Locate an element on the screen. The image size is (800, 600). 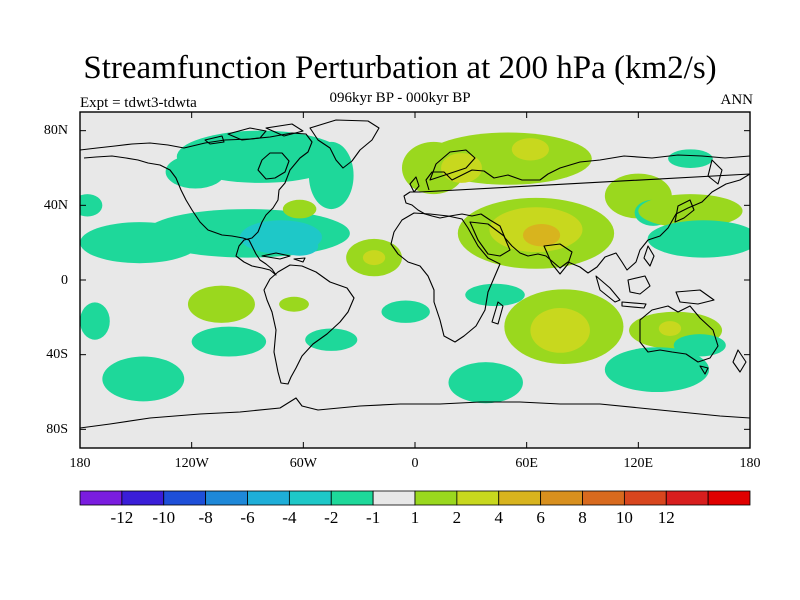
lon-tick-60e: 60E is located at coordinates (526, 463).